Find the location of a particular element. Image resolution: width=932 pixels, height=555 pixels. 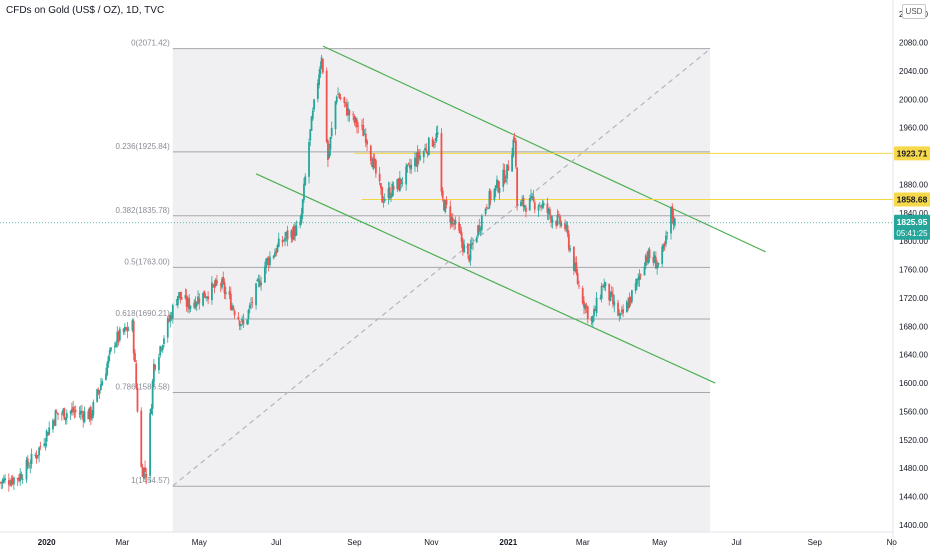

countdown-label: 05:41:25 is located at coordinates (912, 233).